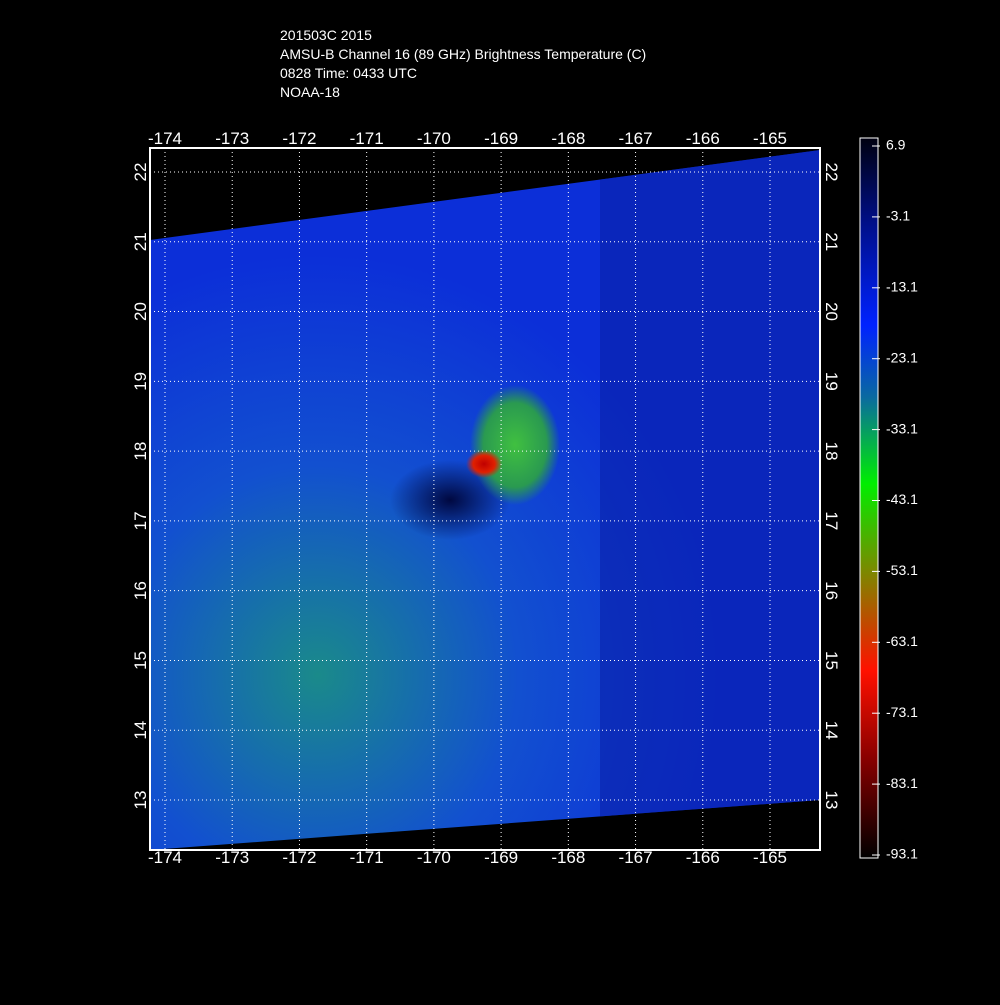 The image size is (1000, 1005). I want to click on colorbar-label: -53.1, so click(902, 570).